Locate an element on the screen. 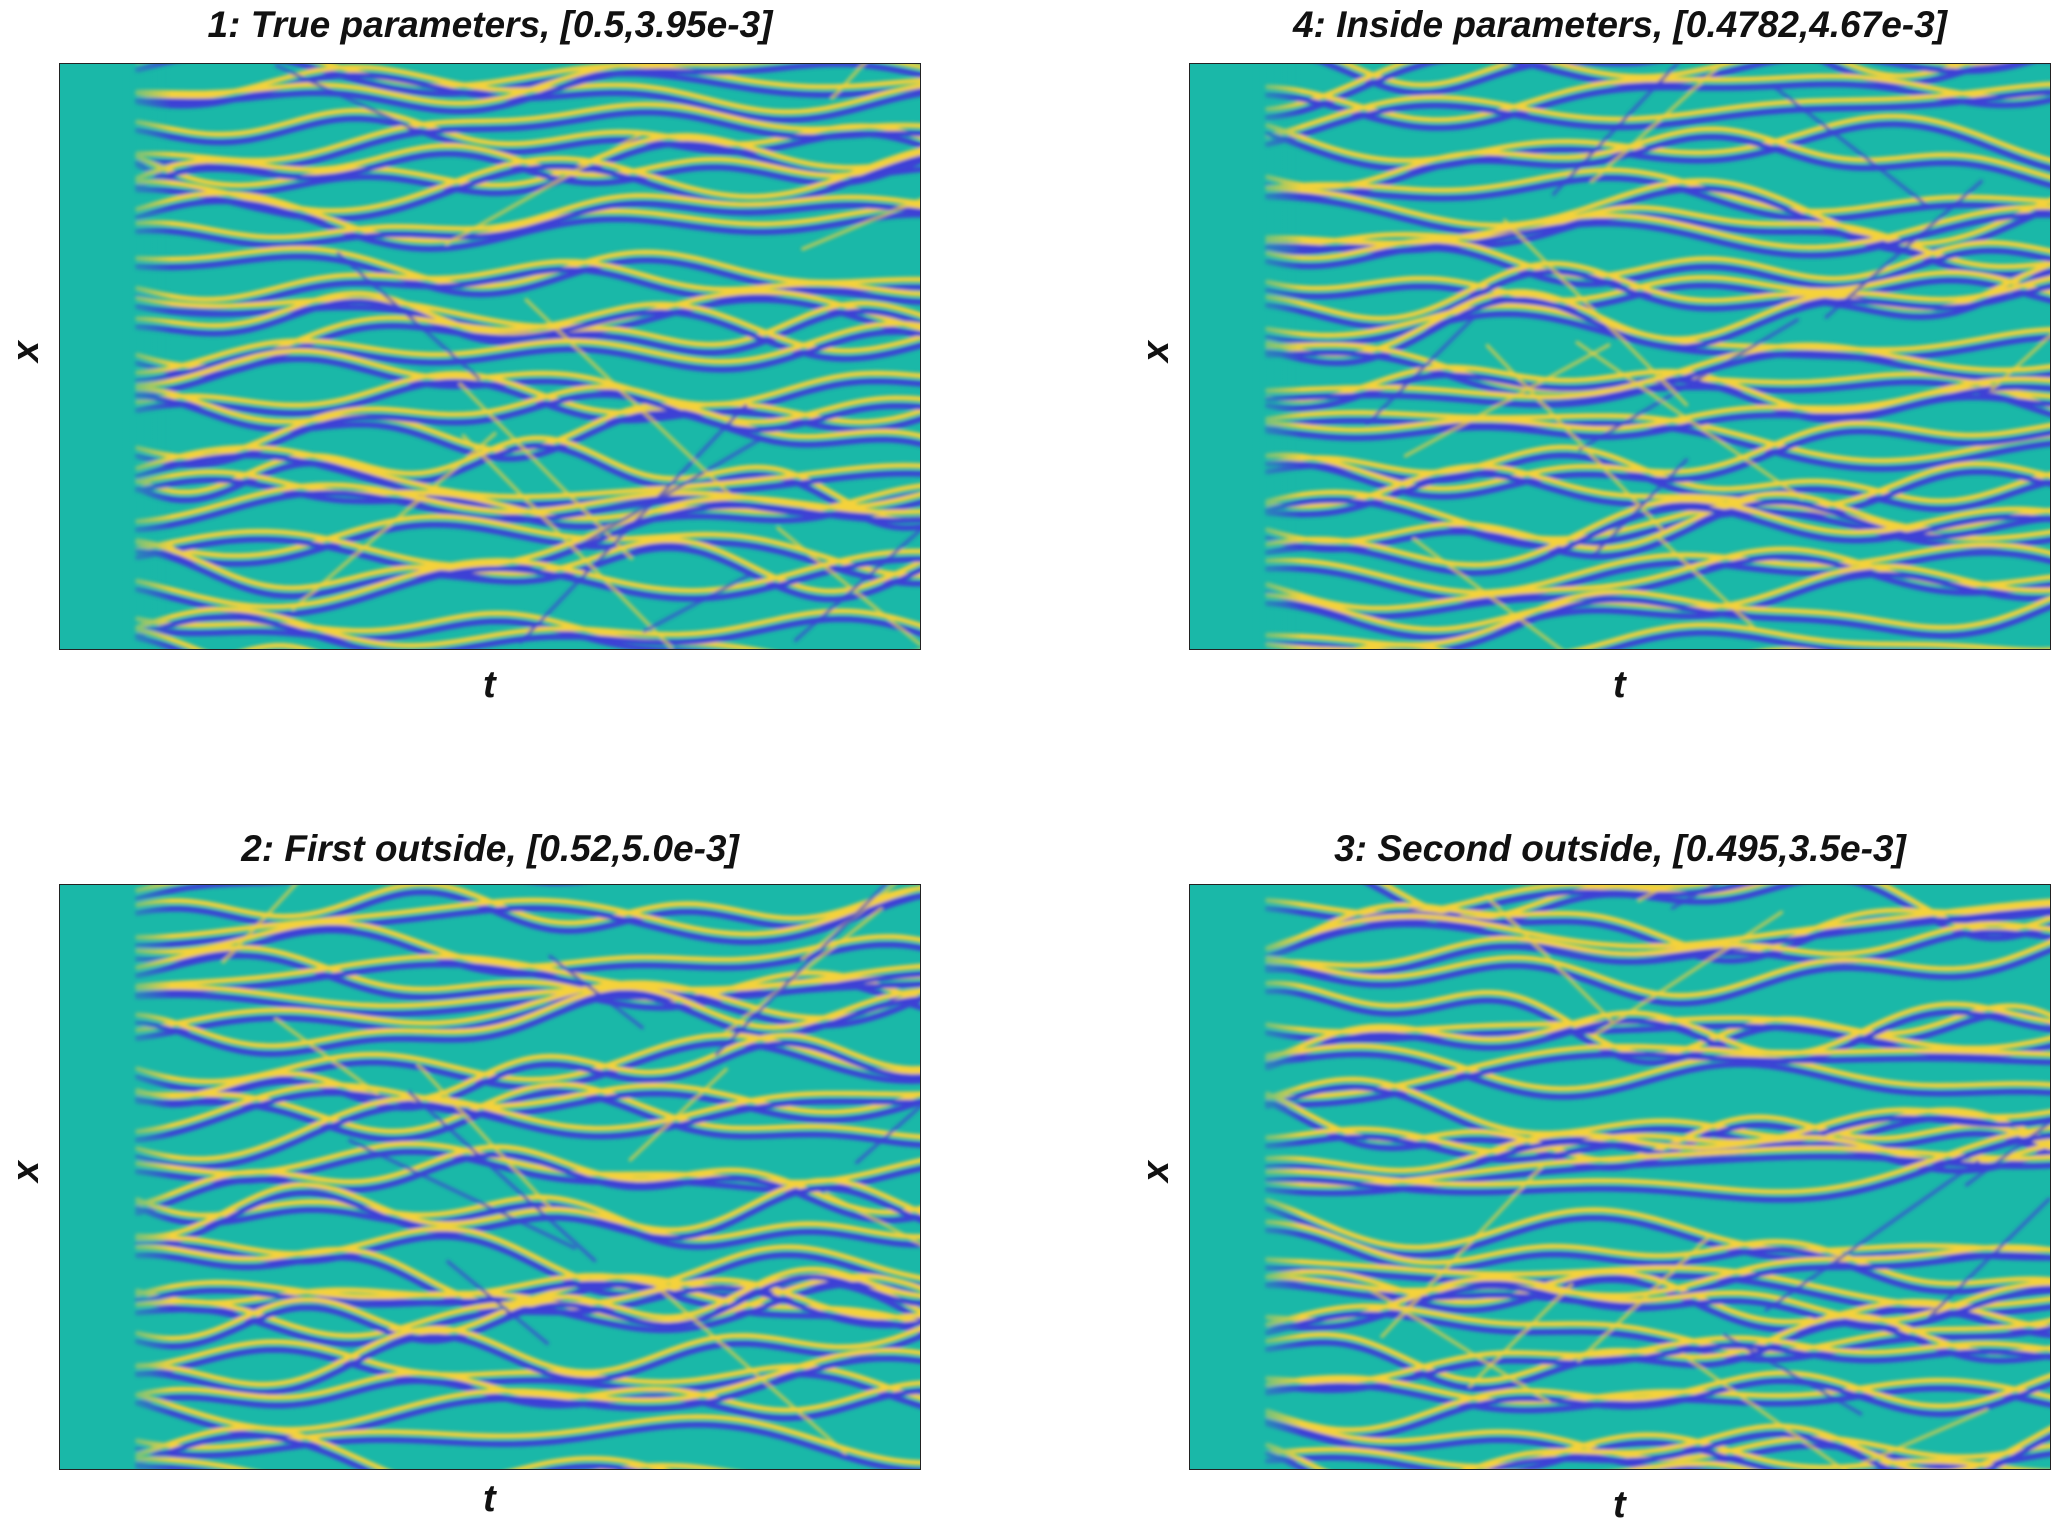 This screenshot has width=2067, height=1538. chart-title: 4: Inside parameters, [0.4782,4.67e-3] is located at coordinates (1620, 24).